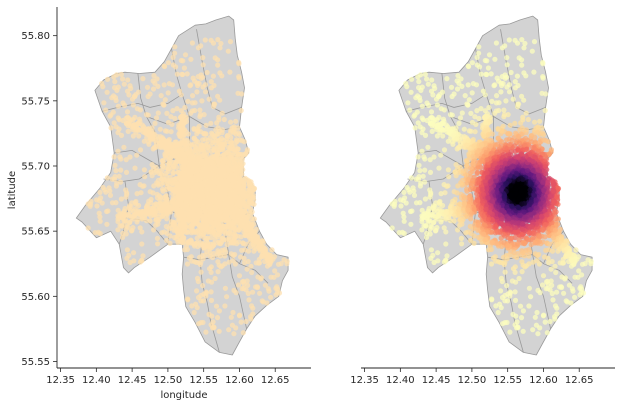  What do you see at coordinates (203, 380) in the screenshot?
I see `x-tick-label: 12.55` at bounding box center [203, 380].